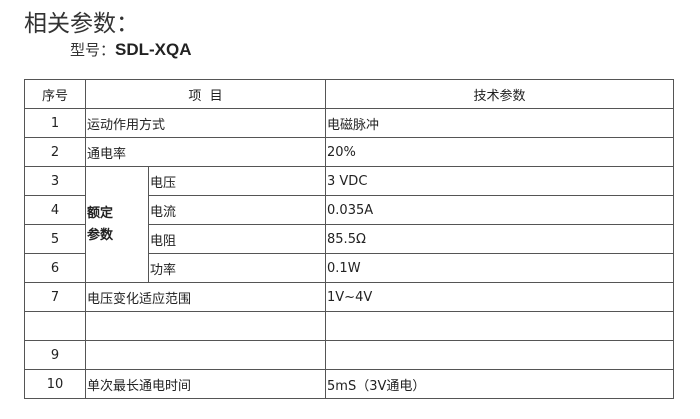 The height and width of the screenshot is (419, 700). What do you see at coordinates (205, 152) in the screenshot?
I see `row-item: 通电率` at bounding box center [205, 152].